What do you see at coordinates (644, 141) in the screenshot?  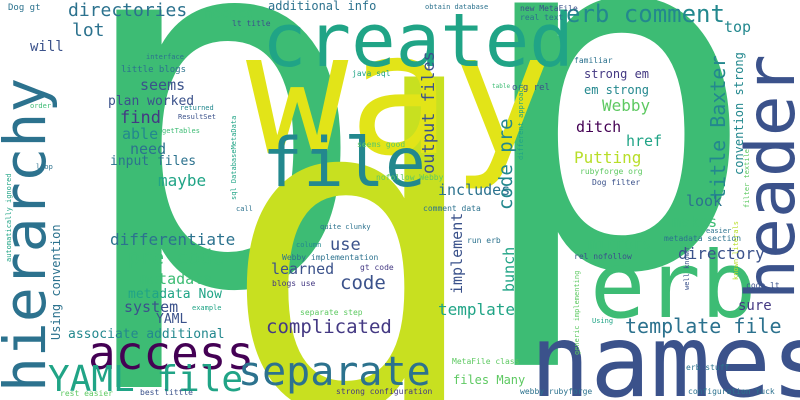 I see `cloud-word-href: href` at bounding box center [644, 141].